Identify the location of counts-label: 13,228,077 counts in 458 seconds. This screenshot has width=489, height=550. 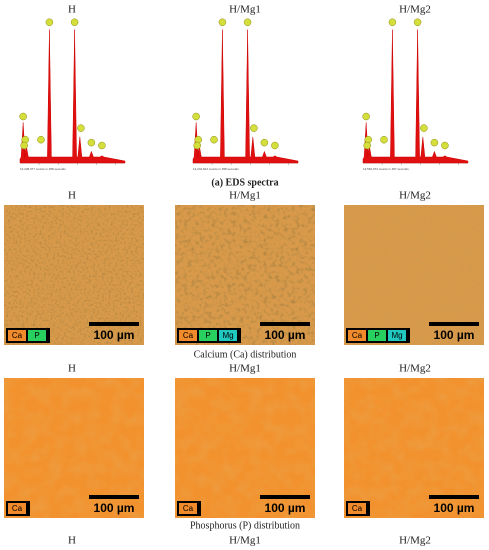
(43, 169).